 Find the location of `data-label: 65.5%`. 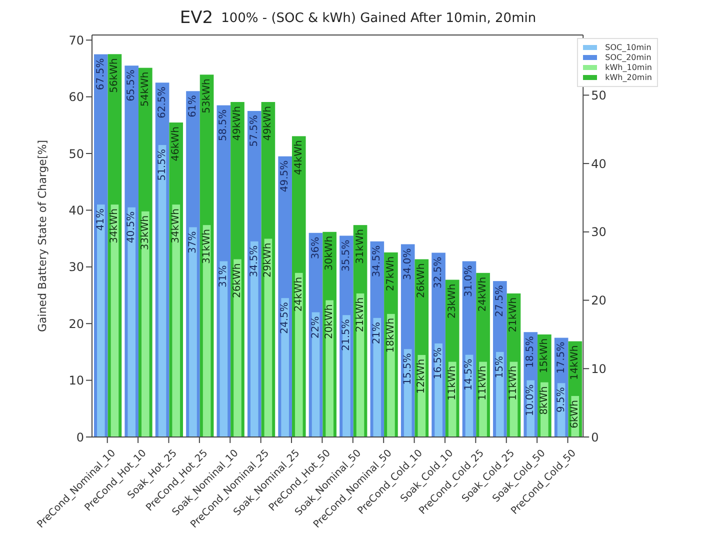

data-label: 65.5% is located at coordinates (132, 86).